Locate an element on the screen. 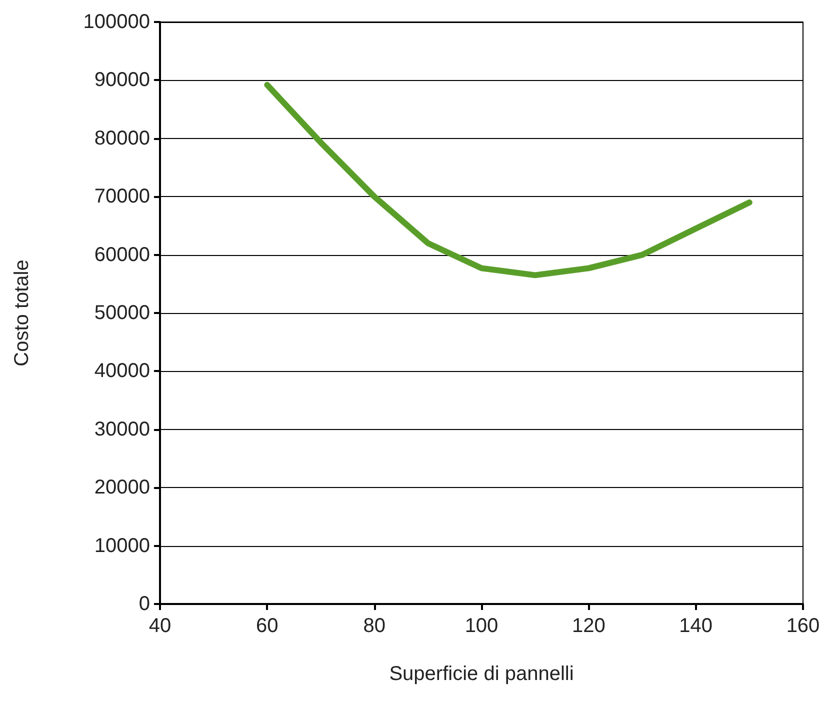 The width and height of the screenshot is (827, 710). y-tick-label: 60000 is located at coordinates (122, 255).